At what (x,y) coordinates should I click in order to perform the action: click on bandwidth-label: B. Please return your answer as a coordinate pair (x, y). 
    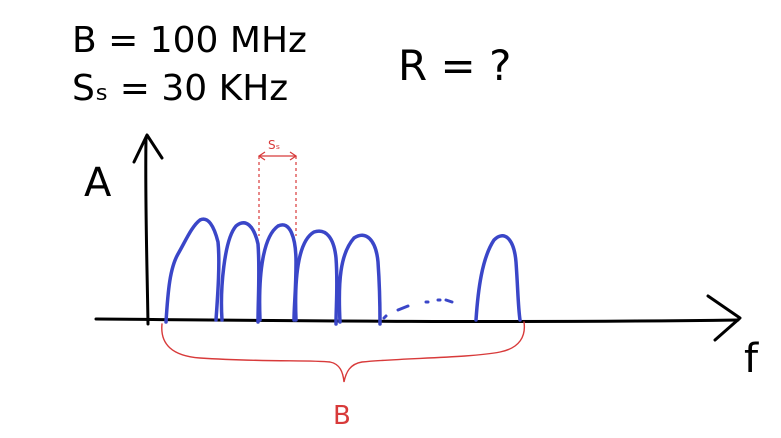
    Looking at the image, I should click on (342, 416).